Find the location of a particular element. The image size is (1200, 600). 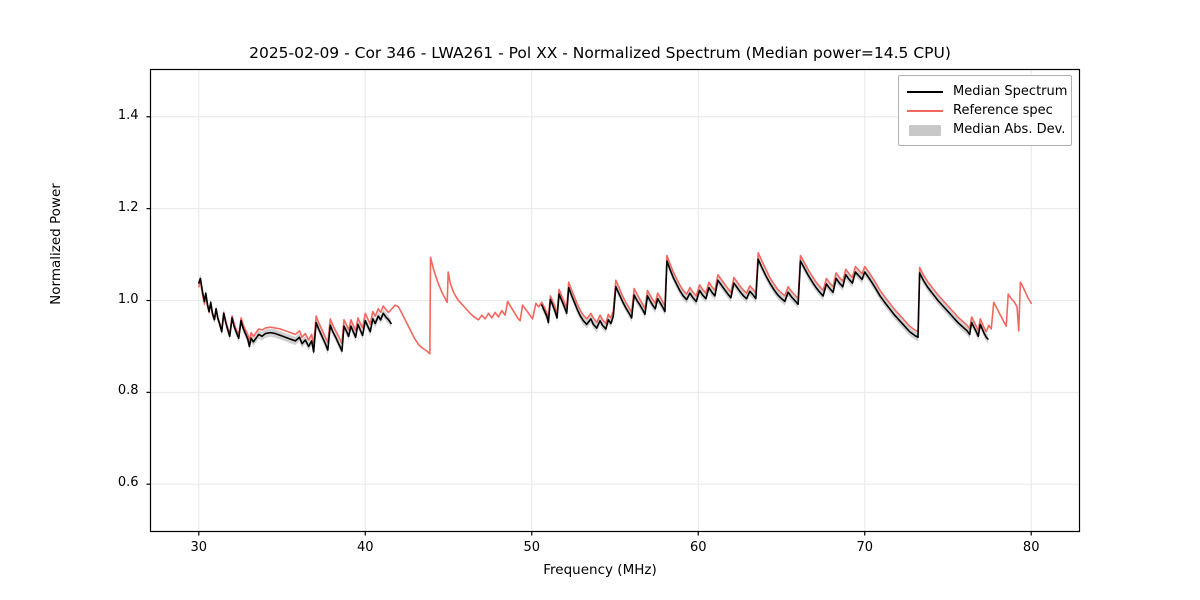

y-tick-label: 1.0 is located at coordinates (128, 299).